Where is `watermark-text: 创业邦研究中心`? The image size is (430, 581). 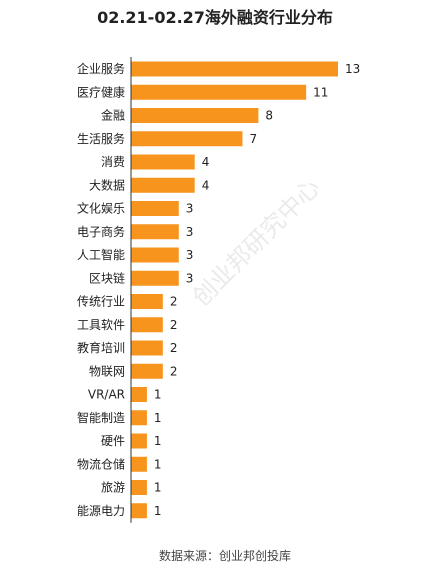 watermark-text: 创业邦研究中心 is located at coordinates (256, 242).